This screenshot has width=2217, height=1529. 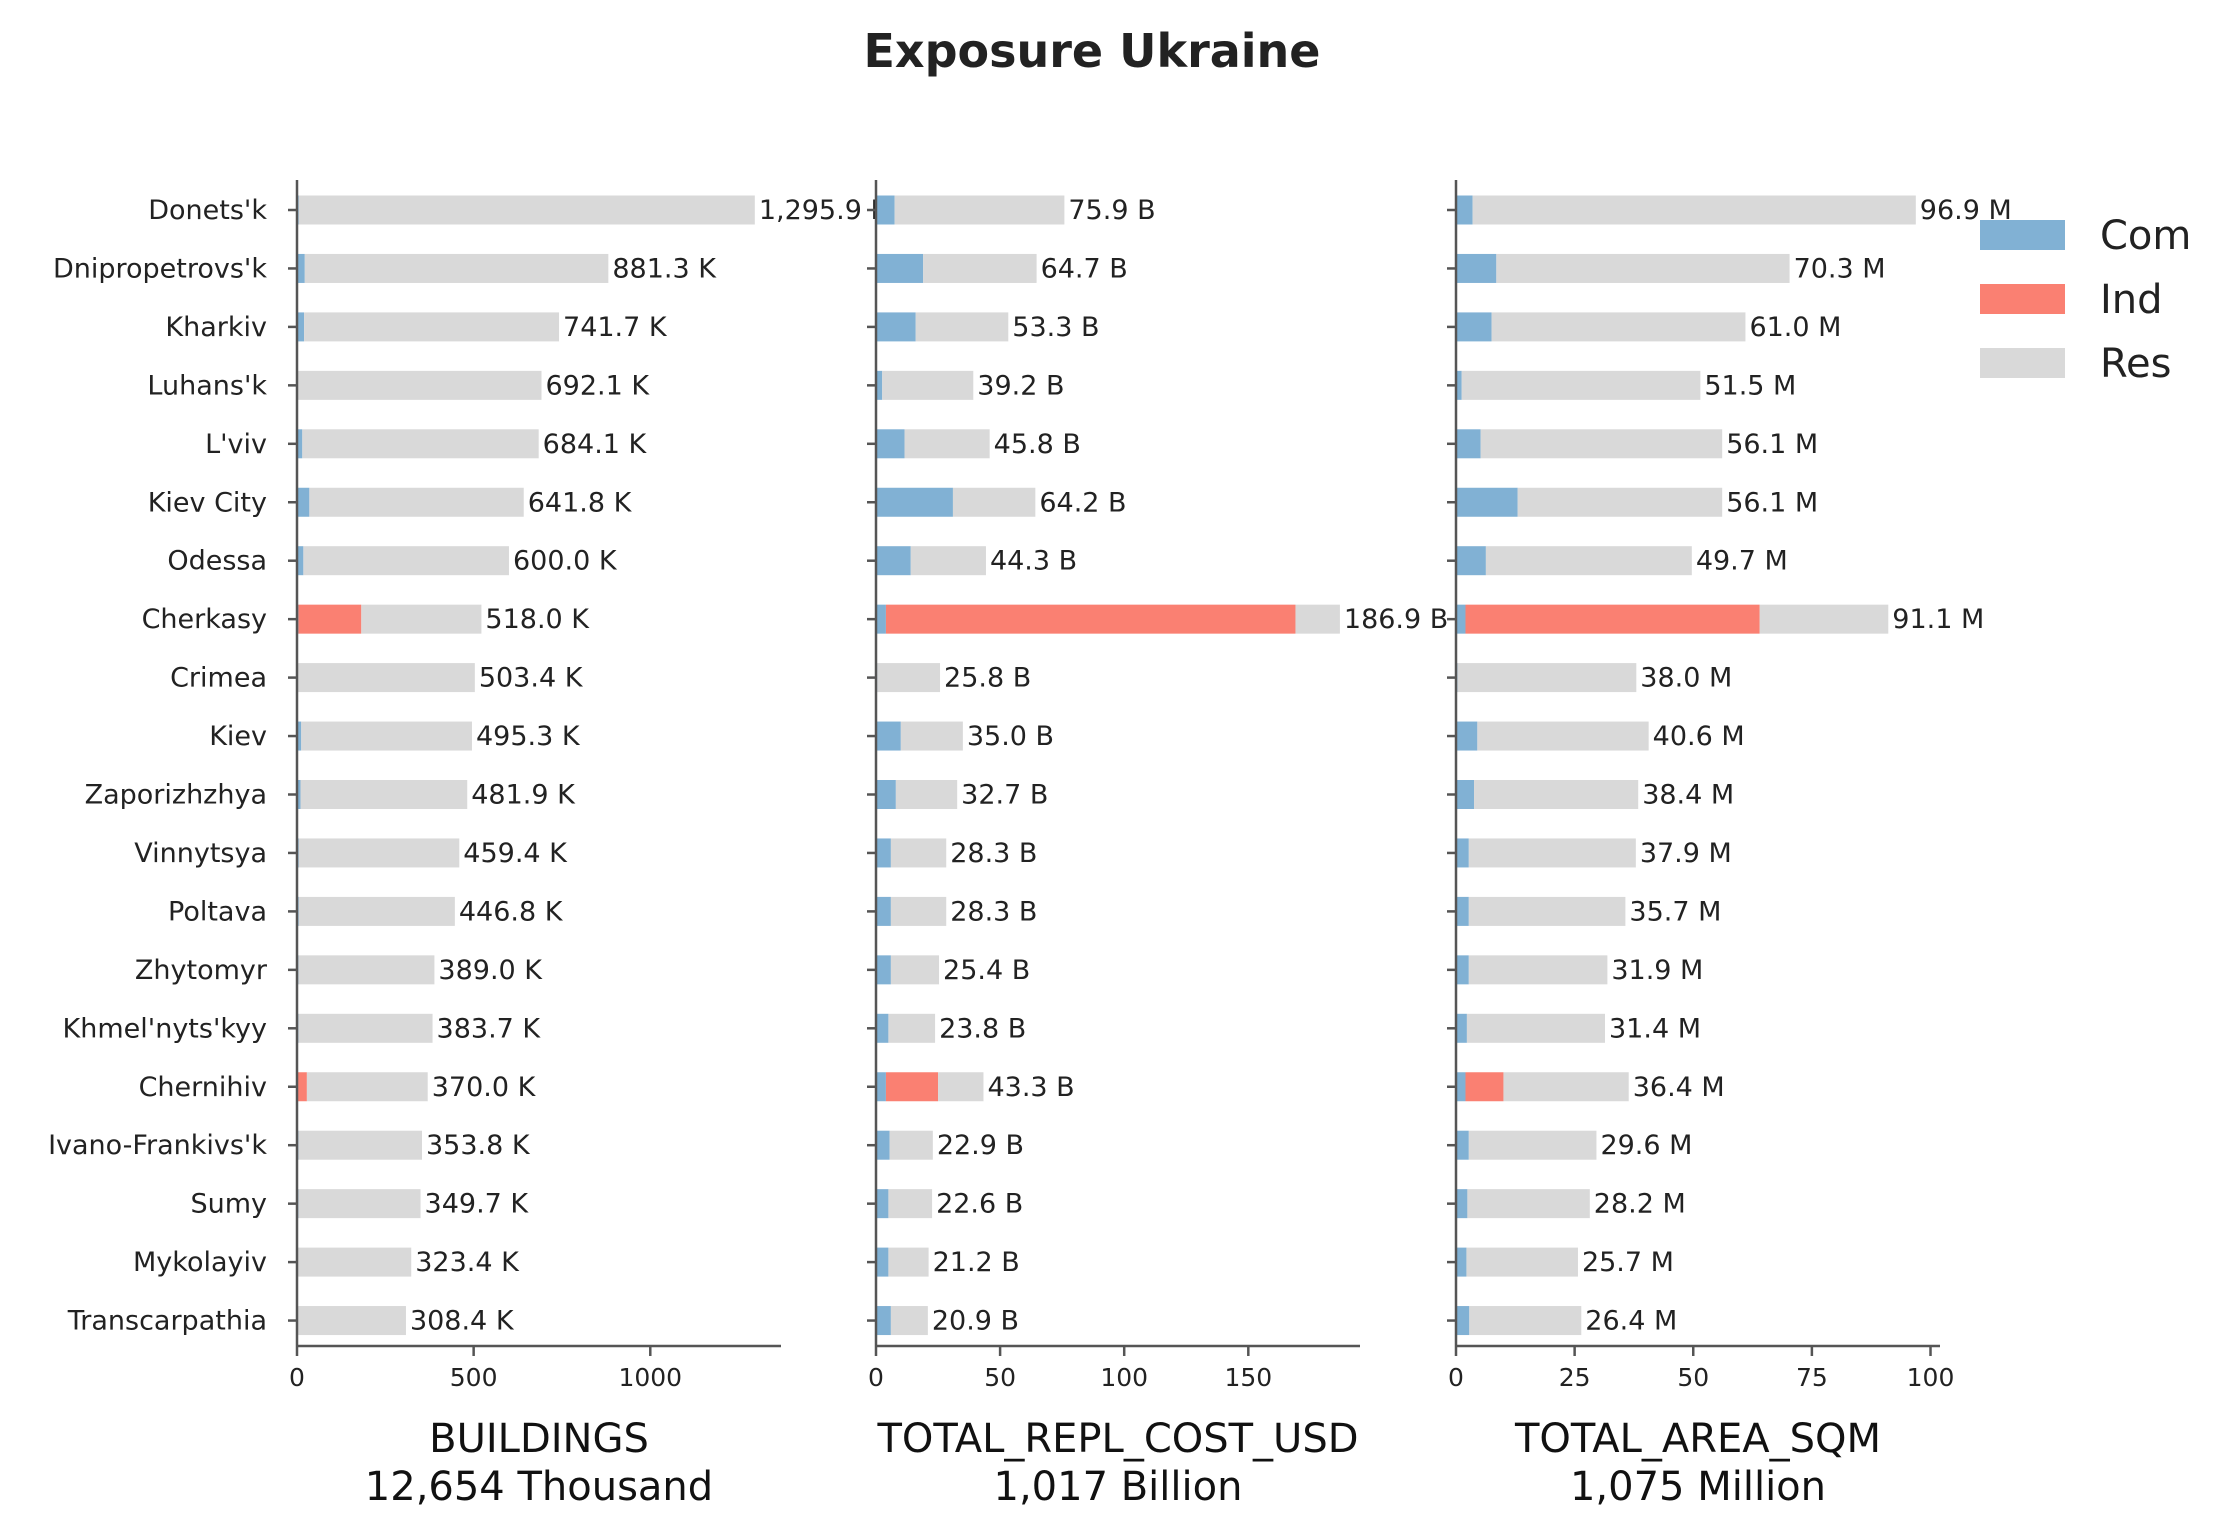 What do you see at coordinates (993, 853) in the screenshot?
I see `data-label: 28.3 B` at bounding box center [993, 853].